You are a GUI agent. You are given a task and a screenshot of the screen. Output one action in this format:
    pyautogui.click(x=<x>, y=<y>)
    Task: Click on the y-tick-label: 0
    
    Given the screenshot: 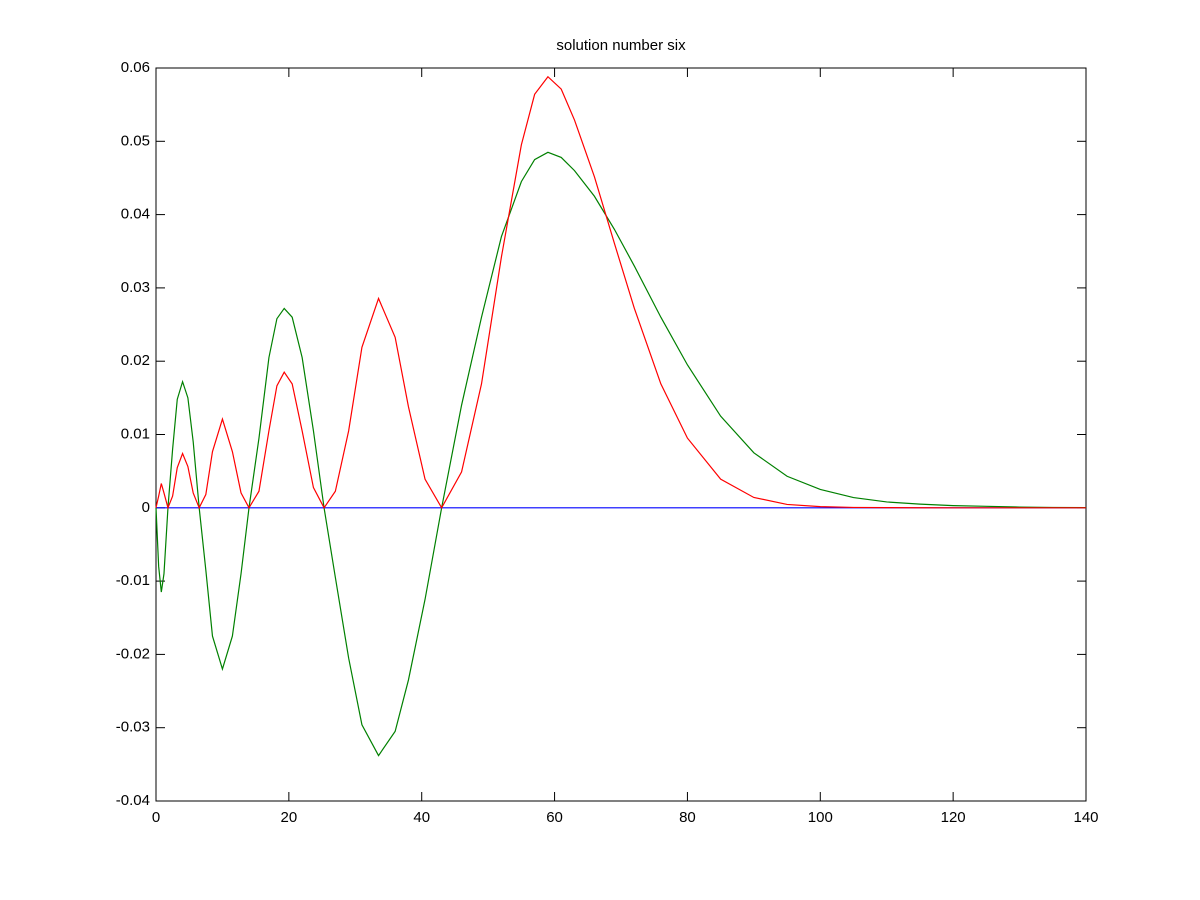 What is the action you would take?
    pyautogui.click(x=146, y=507)
    